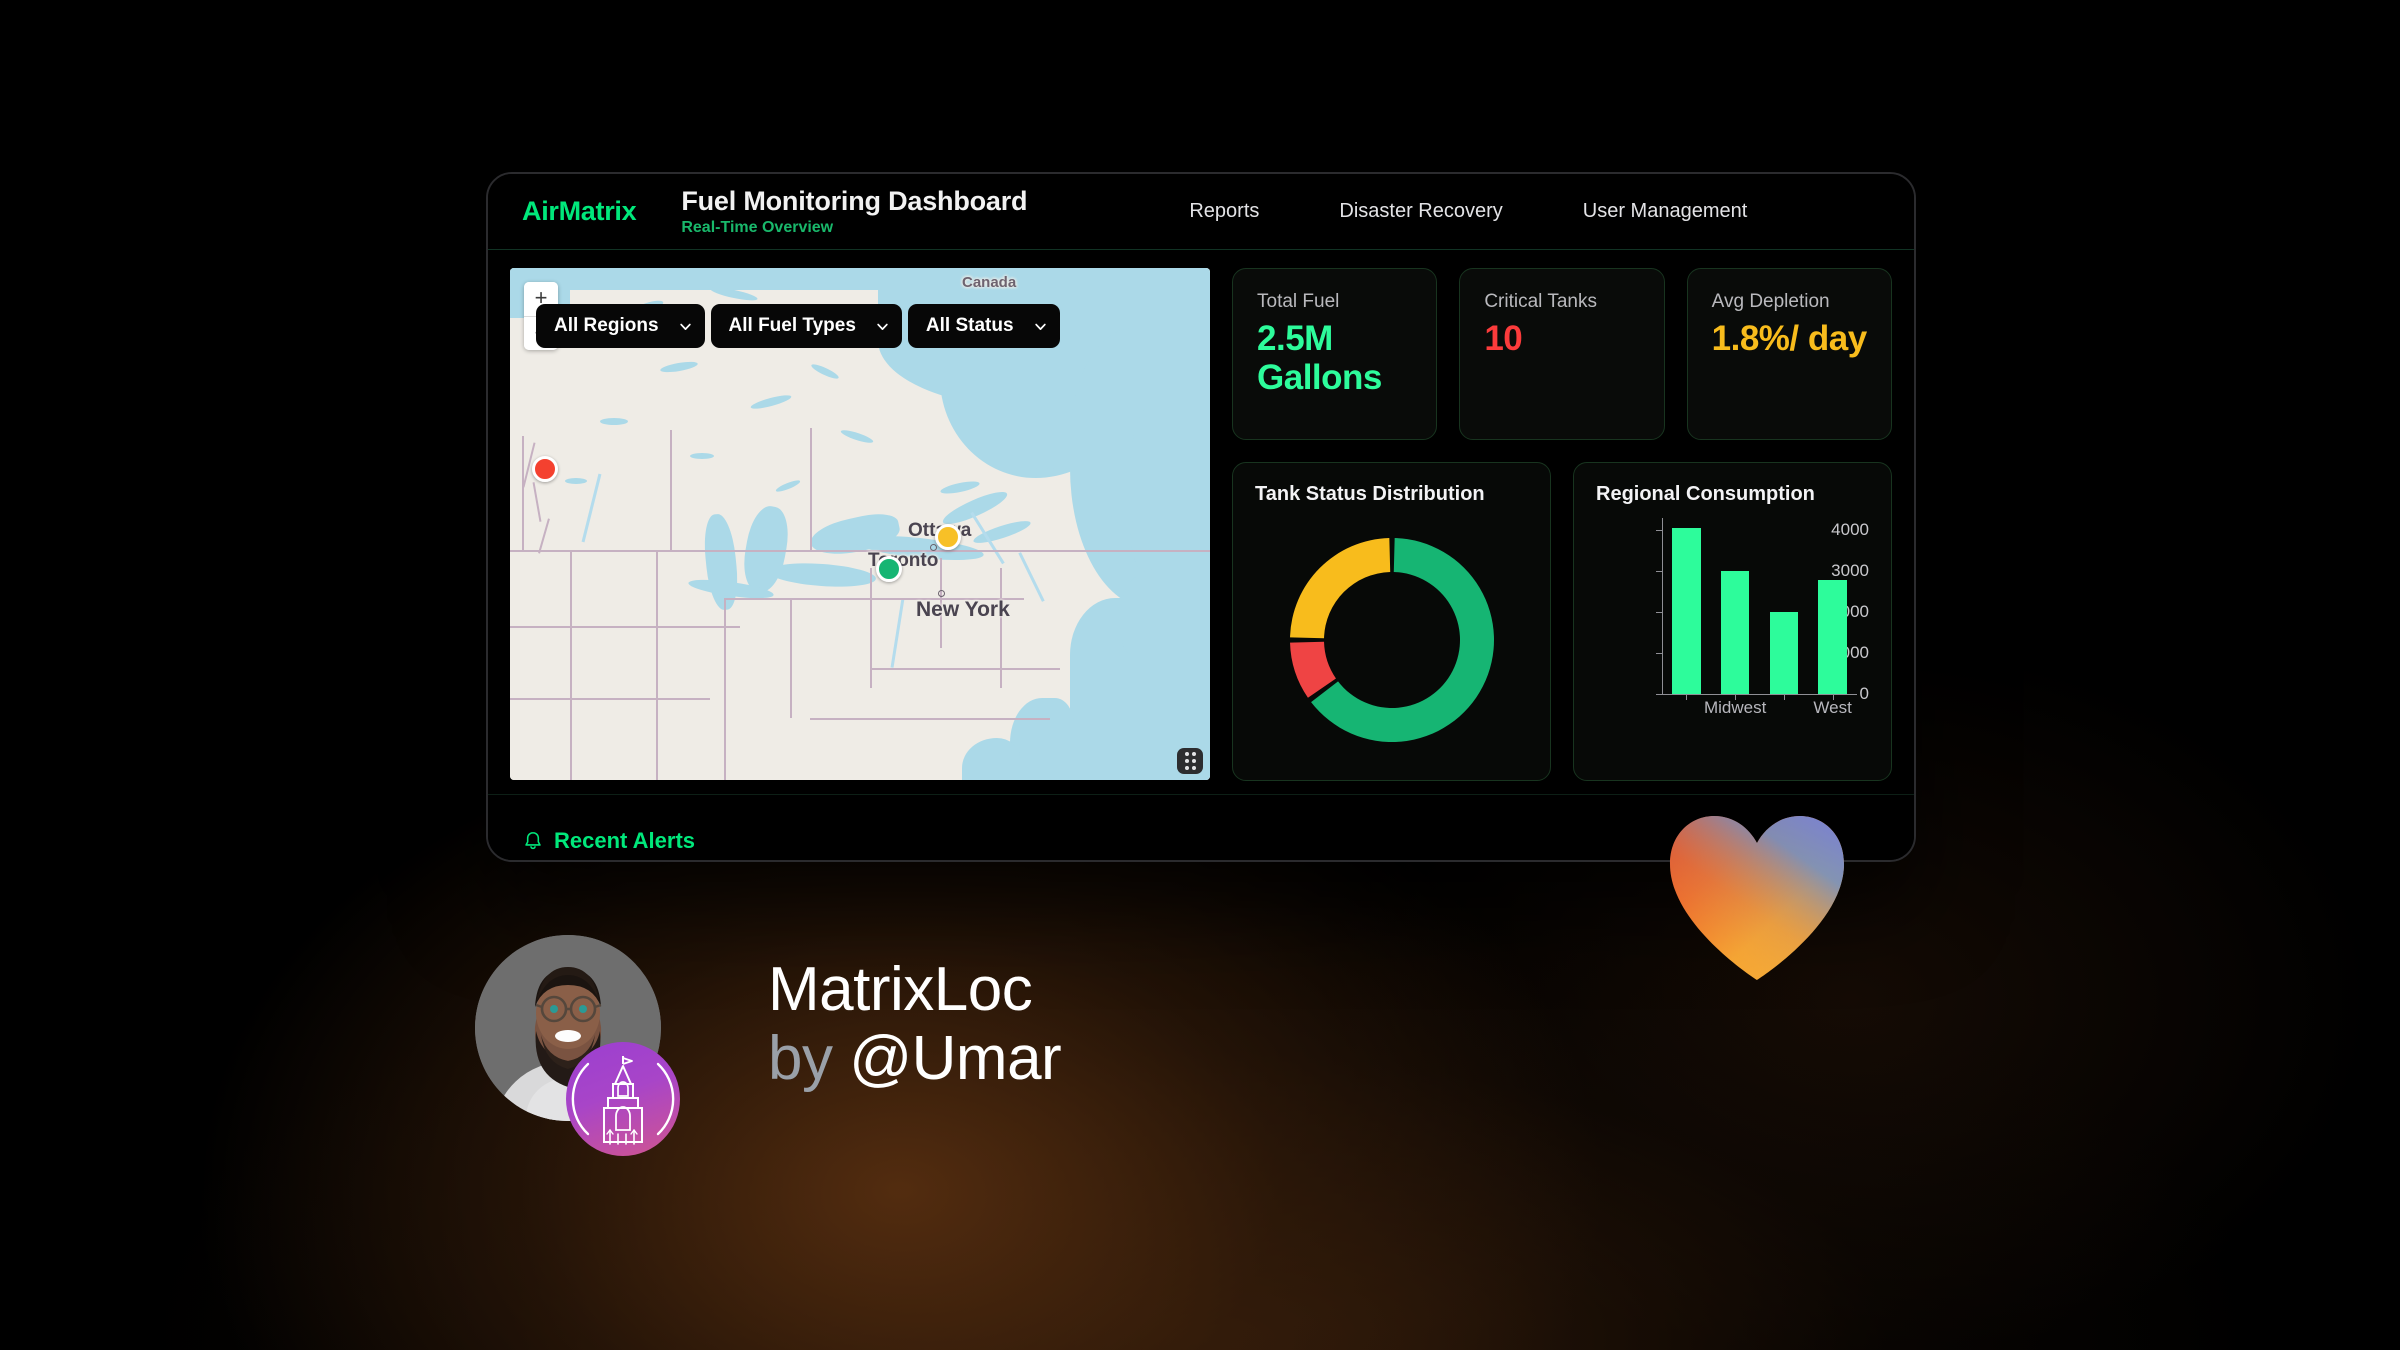 Image resolution: width=2400 pixels, height=1350 pixels. I want to click on nav-link-disaster-recovery: Disaster Recovery, so click(1420, 211).